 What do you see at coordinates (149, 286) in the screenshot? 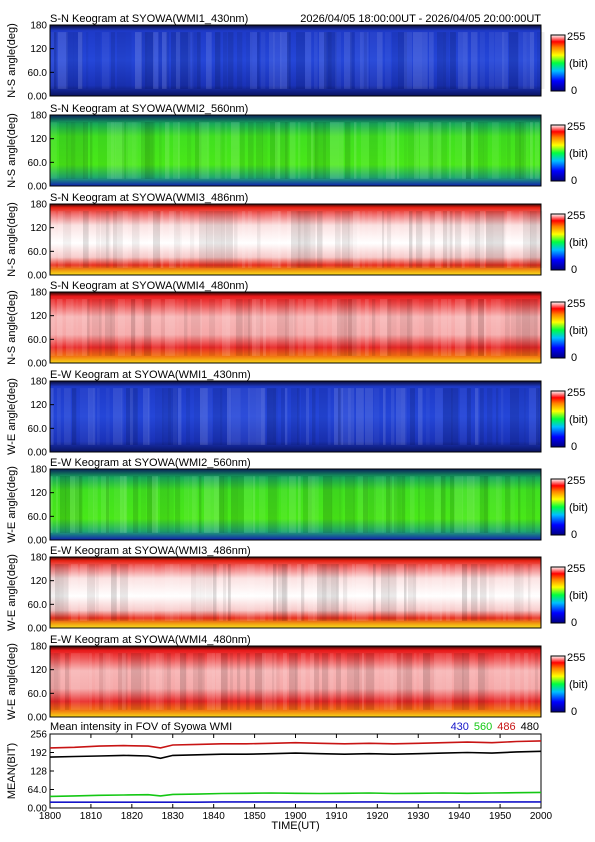
I see `keogram-title: S-N Keogram at SYOWA(WMI4_480nm)` at bounding box center [149, 286].